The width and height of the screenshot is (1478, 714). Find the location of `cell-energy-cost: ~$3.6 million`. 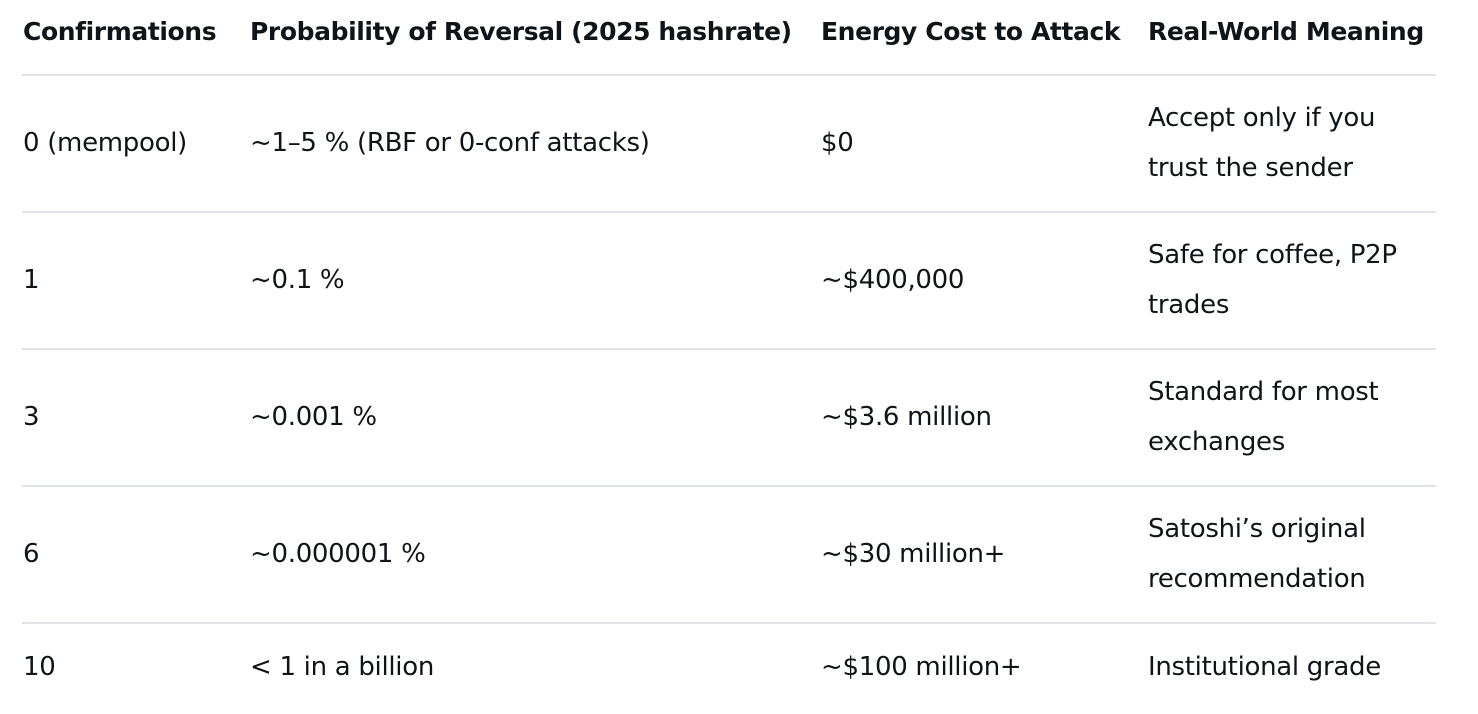

cell-energy-cost: ~$3.6 million is located at coordinates (906, 417).